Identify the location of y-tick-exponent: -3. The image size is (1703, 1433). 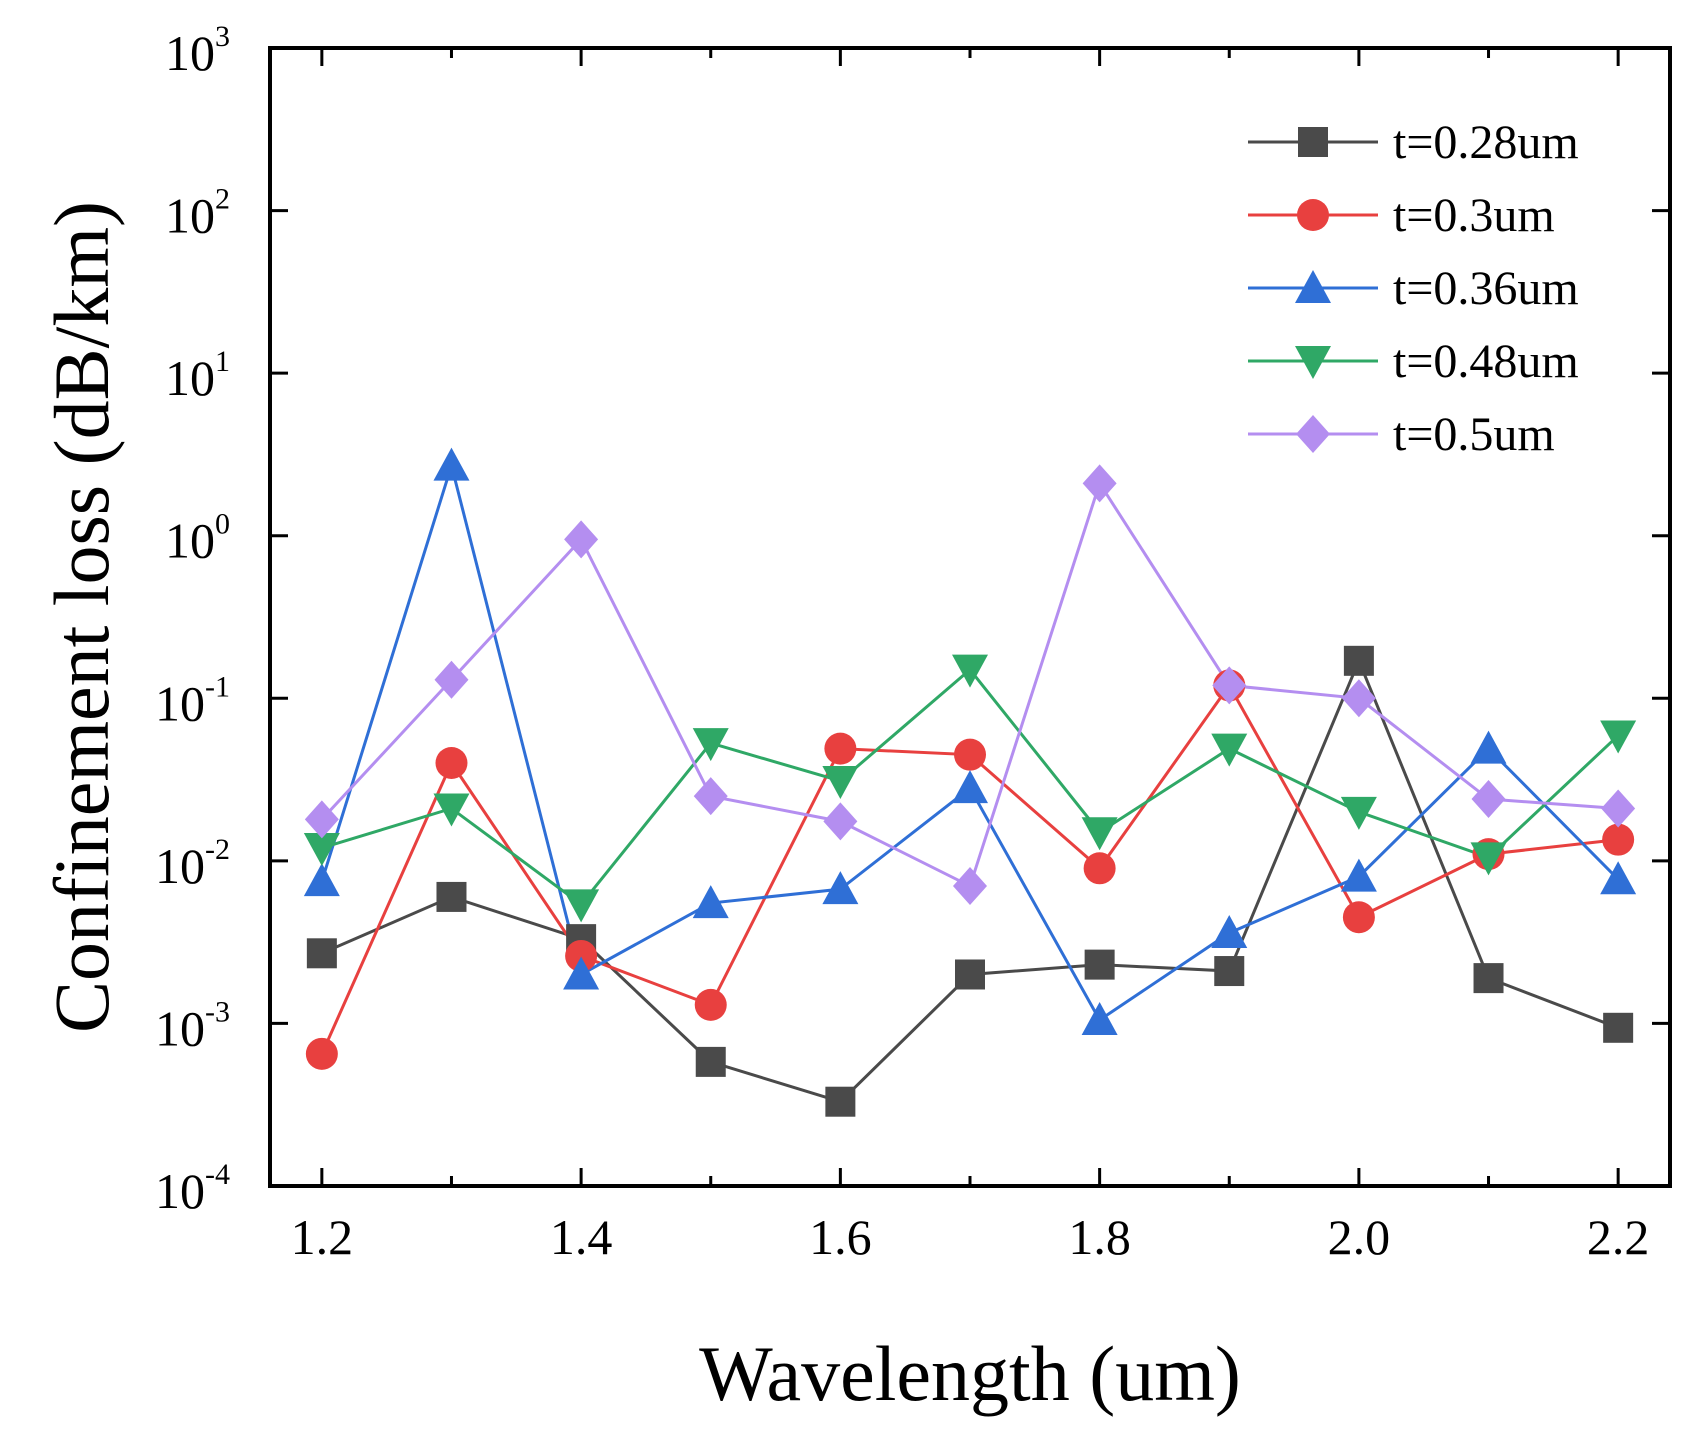
(217, 1011).